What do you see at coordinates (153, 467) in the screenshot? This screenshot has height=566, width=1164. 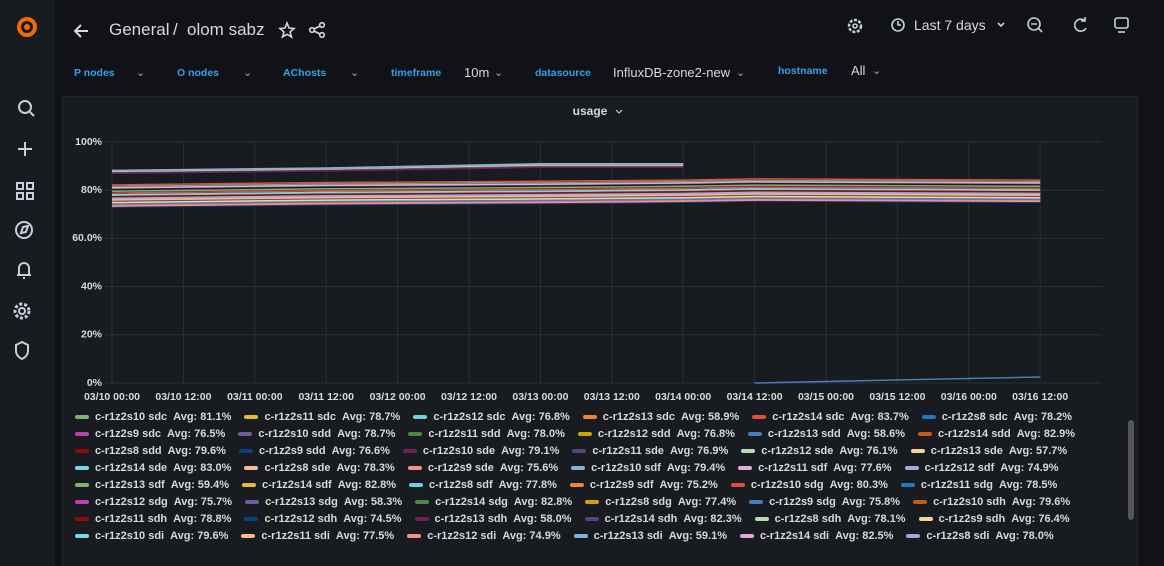 I see `legend-item: c-r1z2s14 sde Avg: 83.0%` at bounding box center [153, 467].